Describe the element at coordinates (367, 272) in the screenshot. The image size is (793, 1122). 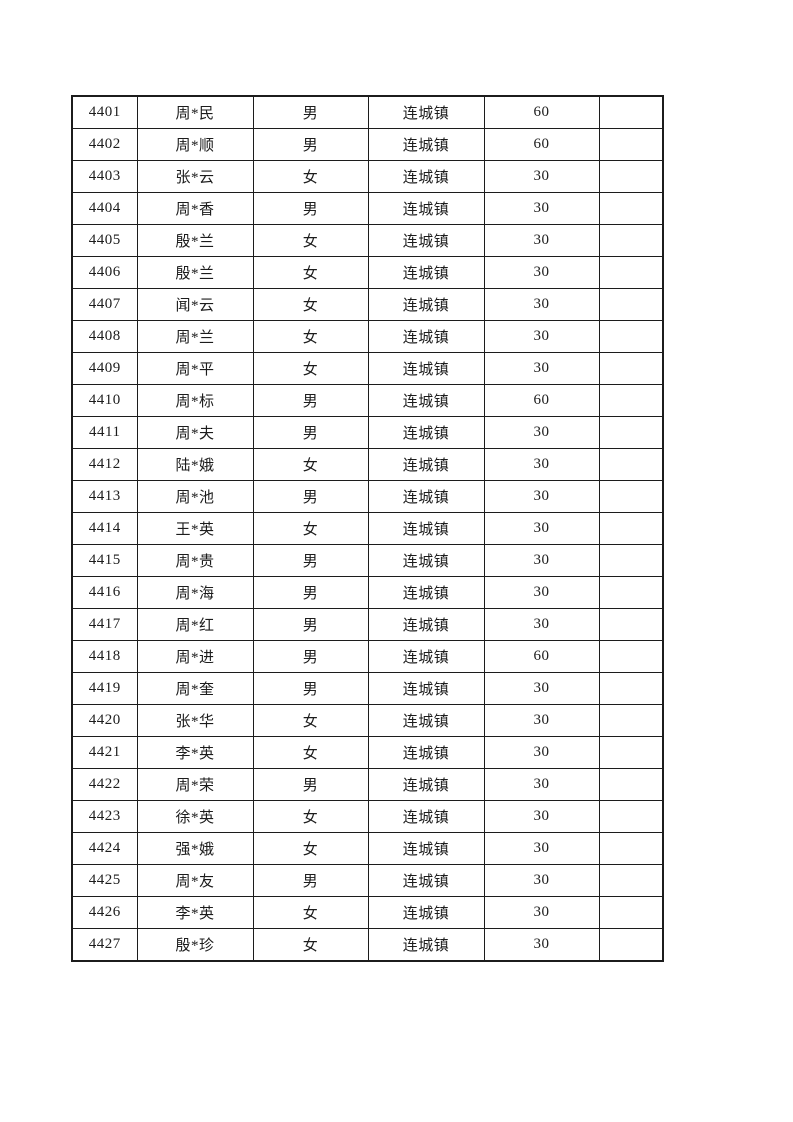
I see `table-row: 4406 殷*兰女连城镇 30` at that location.